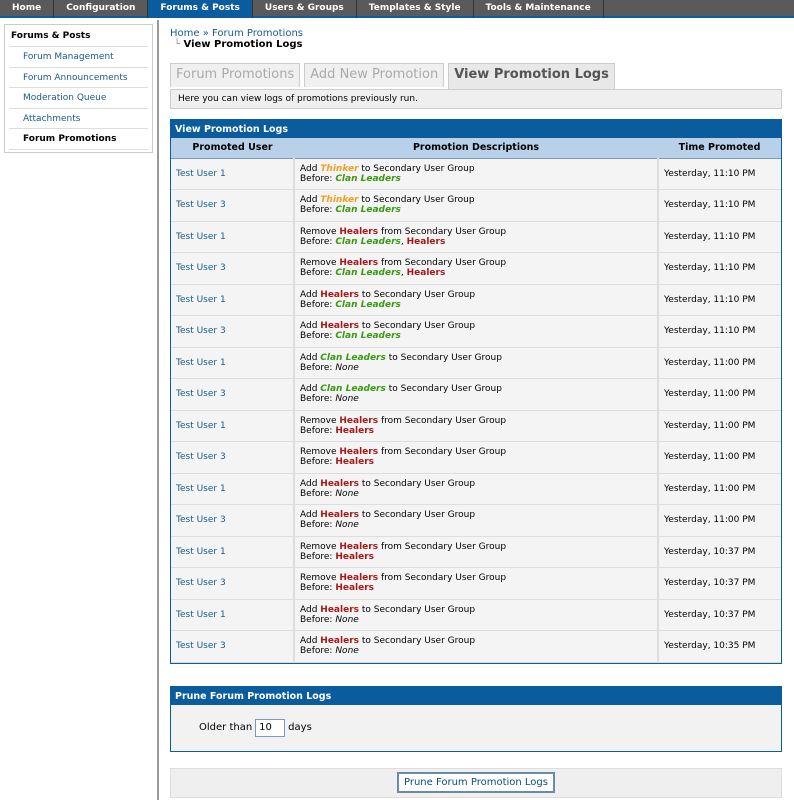 This screenshot has height=800, width=794. I want to click on breadcrumb-parent: Forum Promotions, so click(258, 33).